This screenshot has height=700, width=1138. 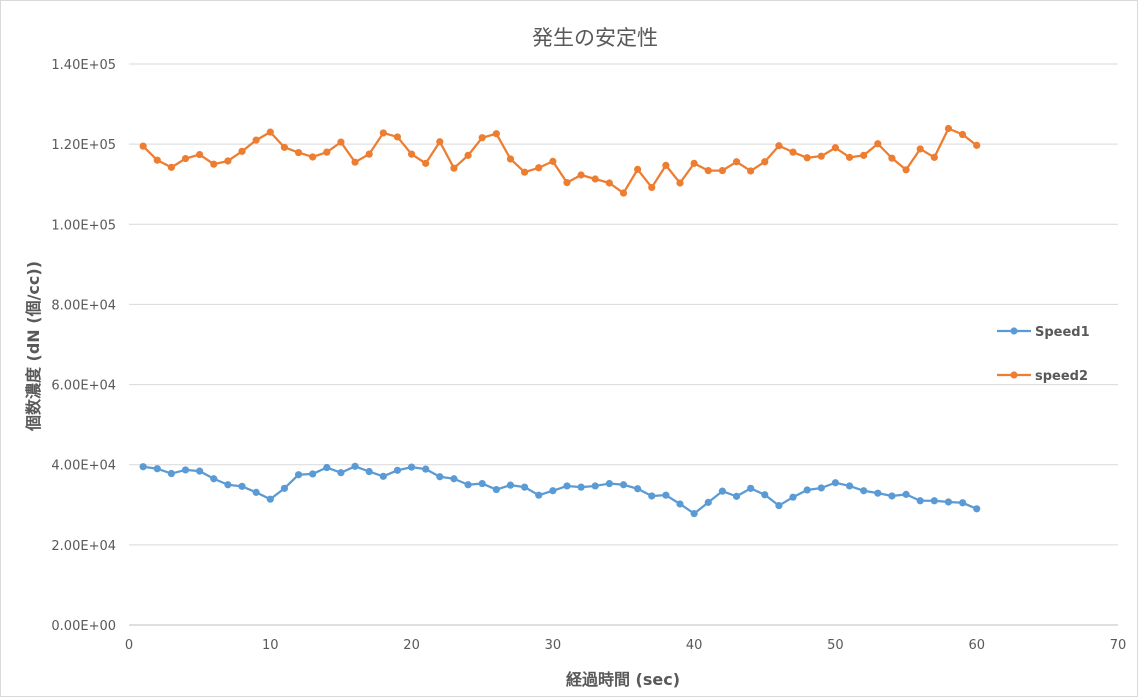 I want to click on chart-title: 発生の安定性, so click(x=595, y=38).